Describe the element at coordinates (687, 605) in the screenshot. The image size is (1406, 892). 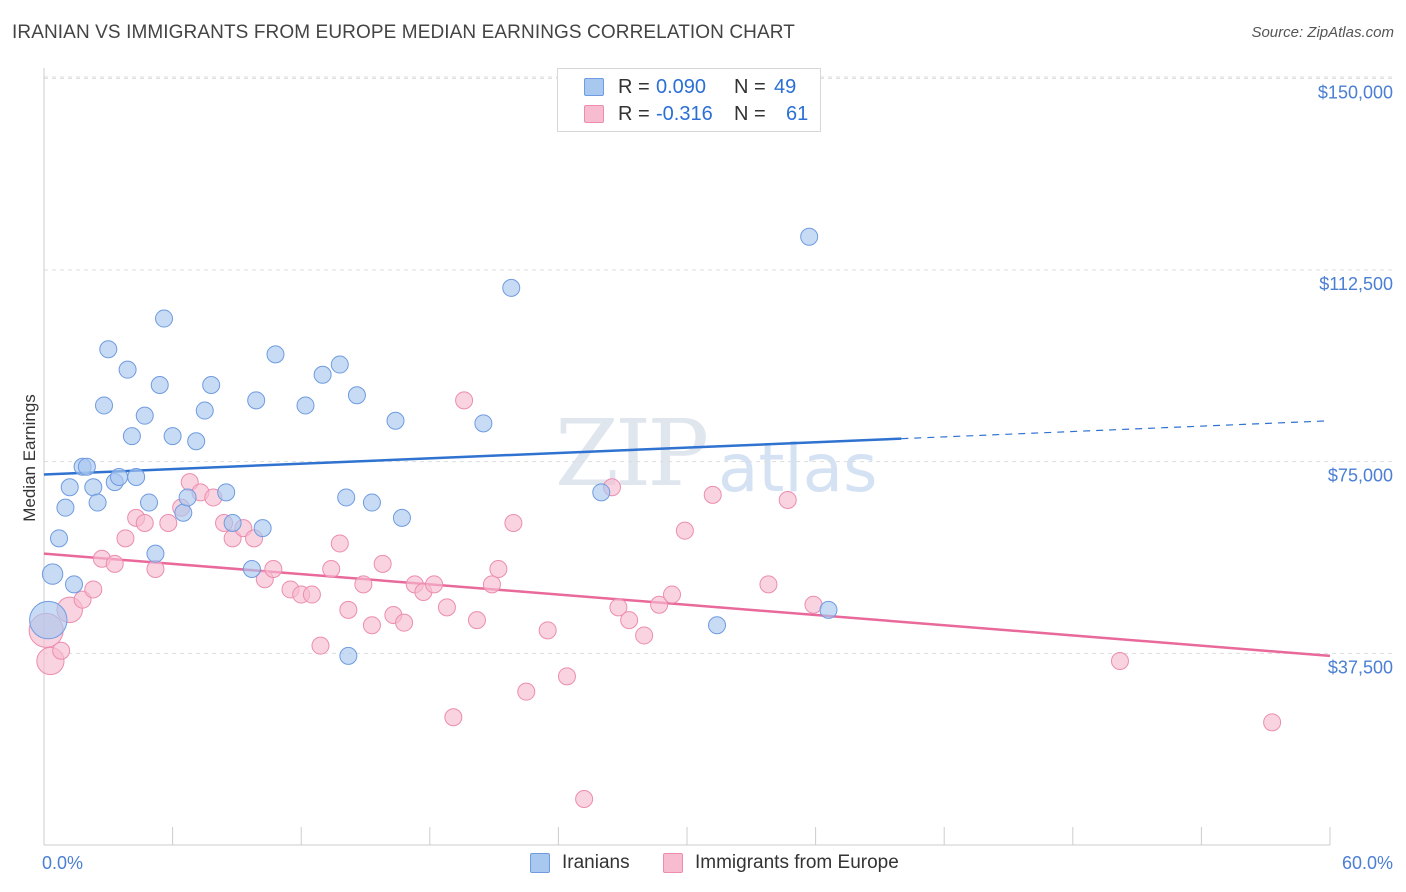
I see `trend-line-europe` at that location.